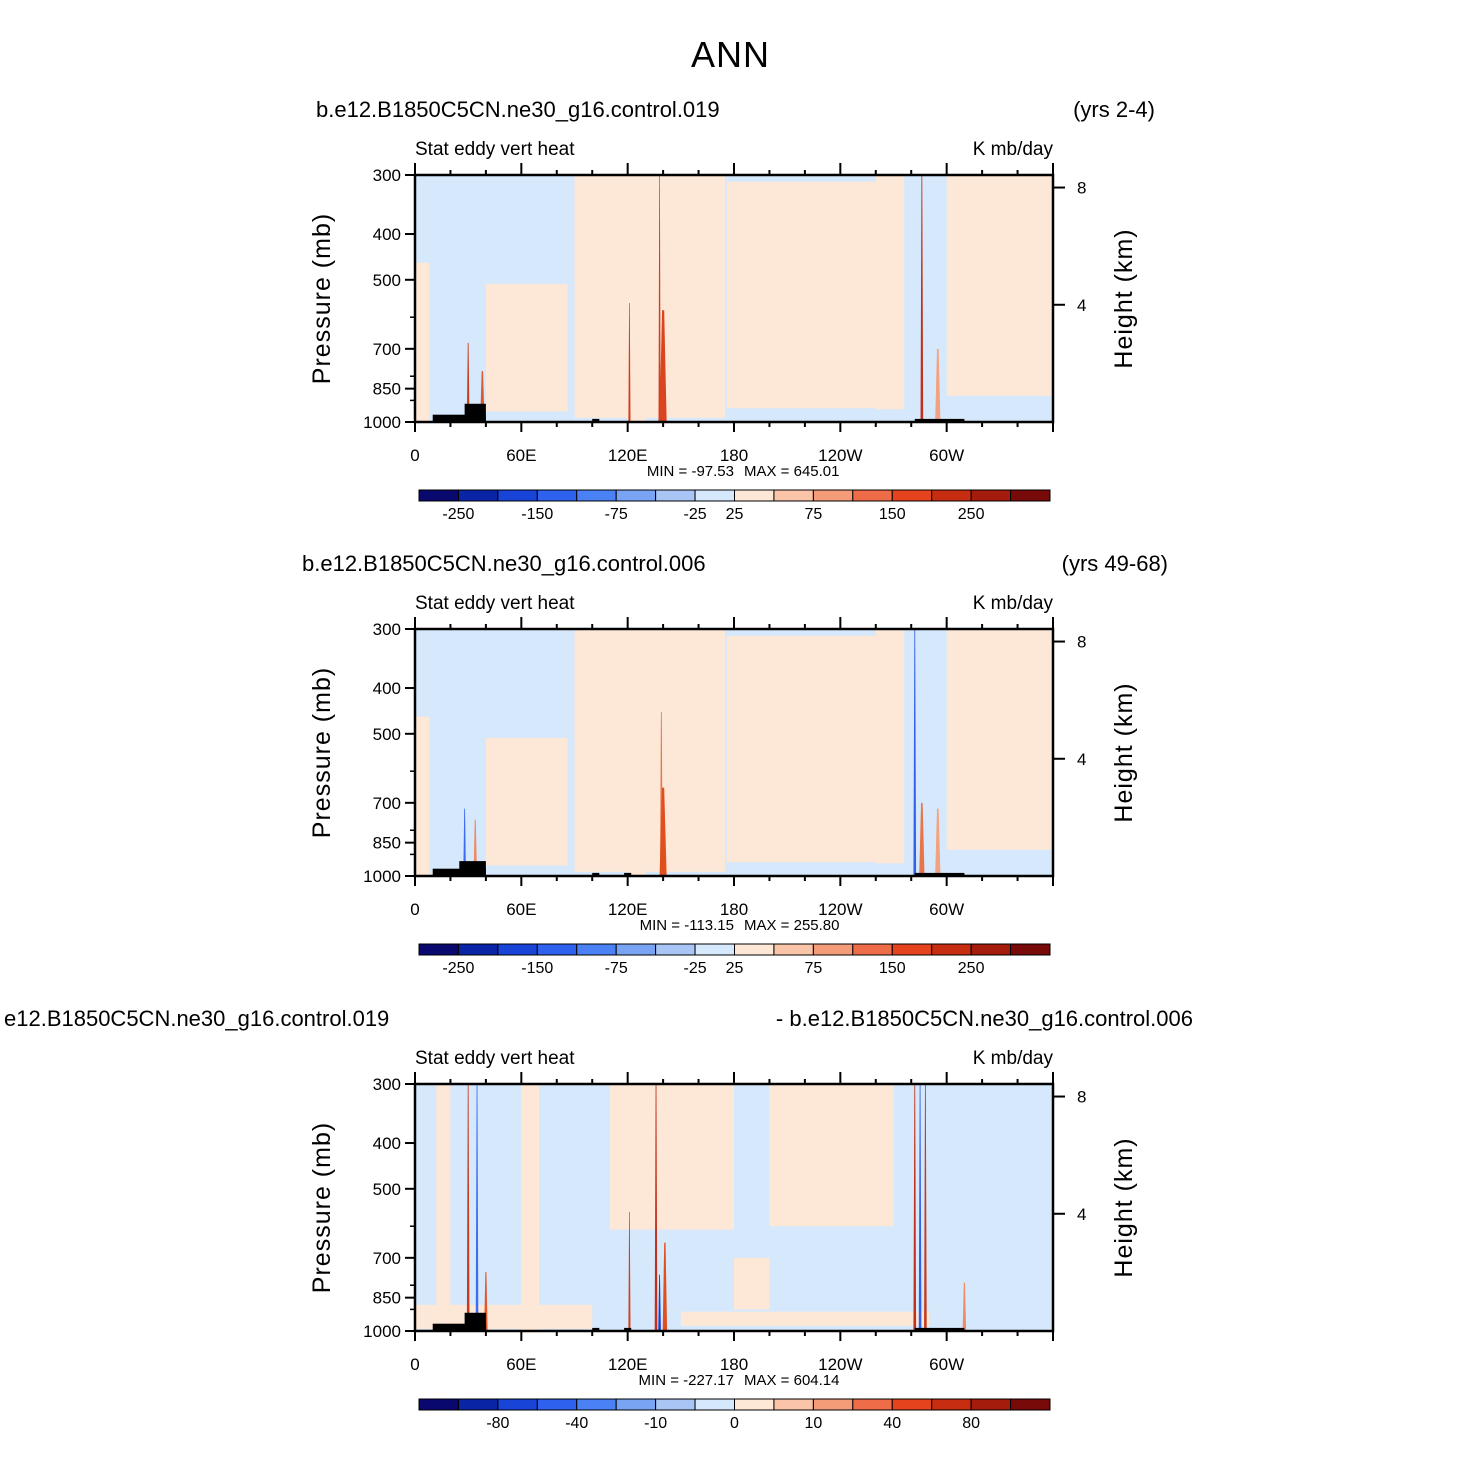 This screenshot has height=1459, width=1461. Describe the element at coordinates (734, 1423) in the screenshot. I see `colorbar-label: 0` at that location.